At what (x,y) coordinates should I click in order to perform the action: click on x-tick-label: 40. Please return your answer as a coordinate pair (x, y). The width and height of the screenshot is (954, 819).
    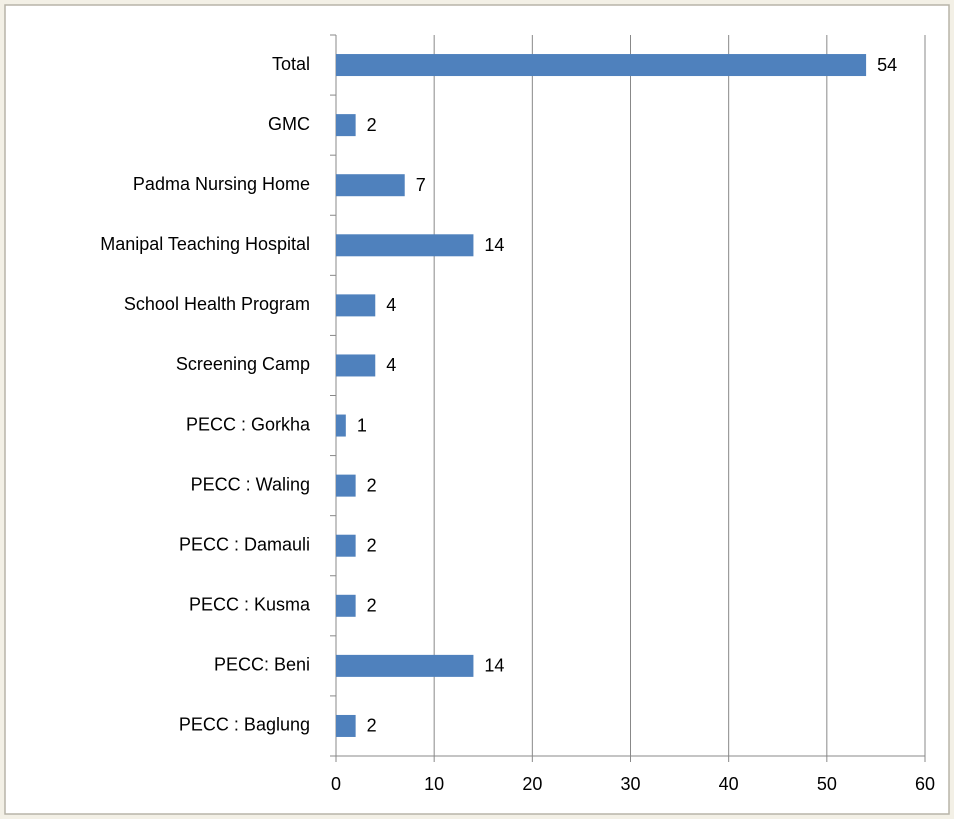
    Looking at the image, I should click on (729, 784).